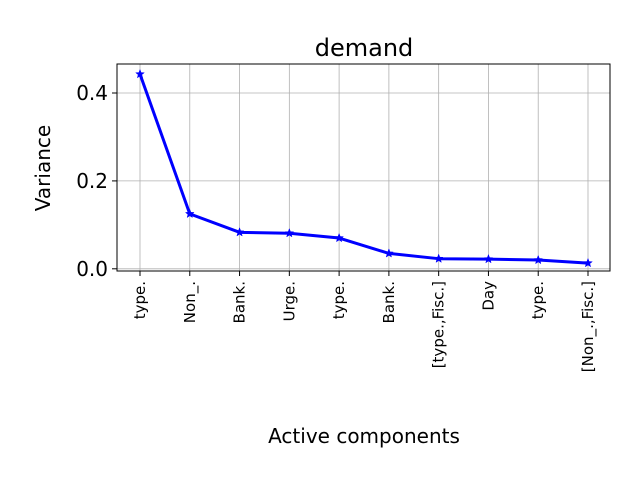 The image size is (640, 480). What do you see at coordinates (364, 48) in the screenshot?
I see `chart-title: demand` at bounding box center [364, 48].